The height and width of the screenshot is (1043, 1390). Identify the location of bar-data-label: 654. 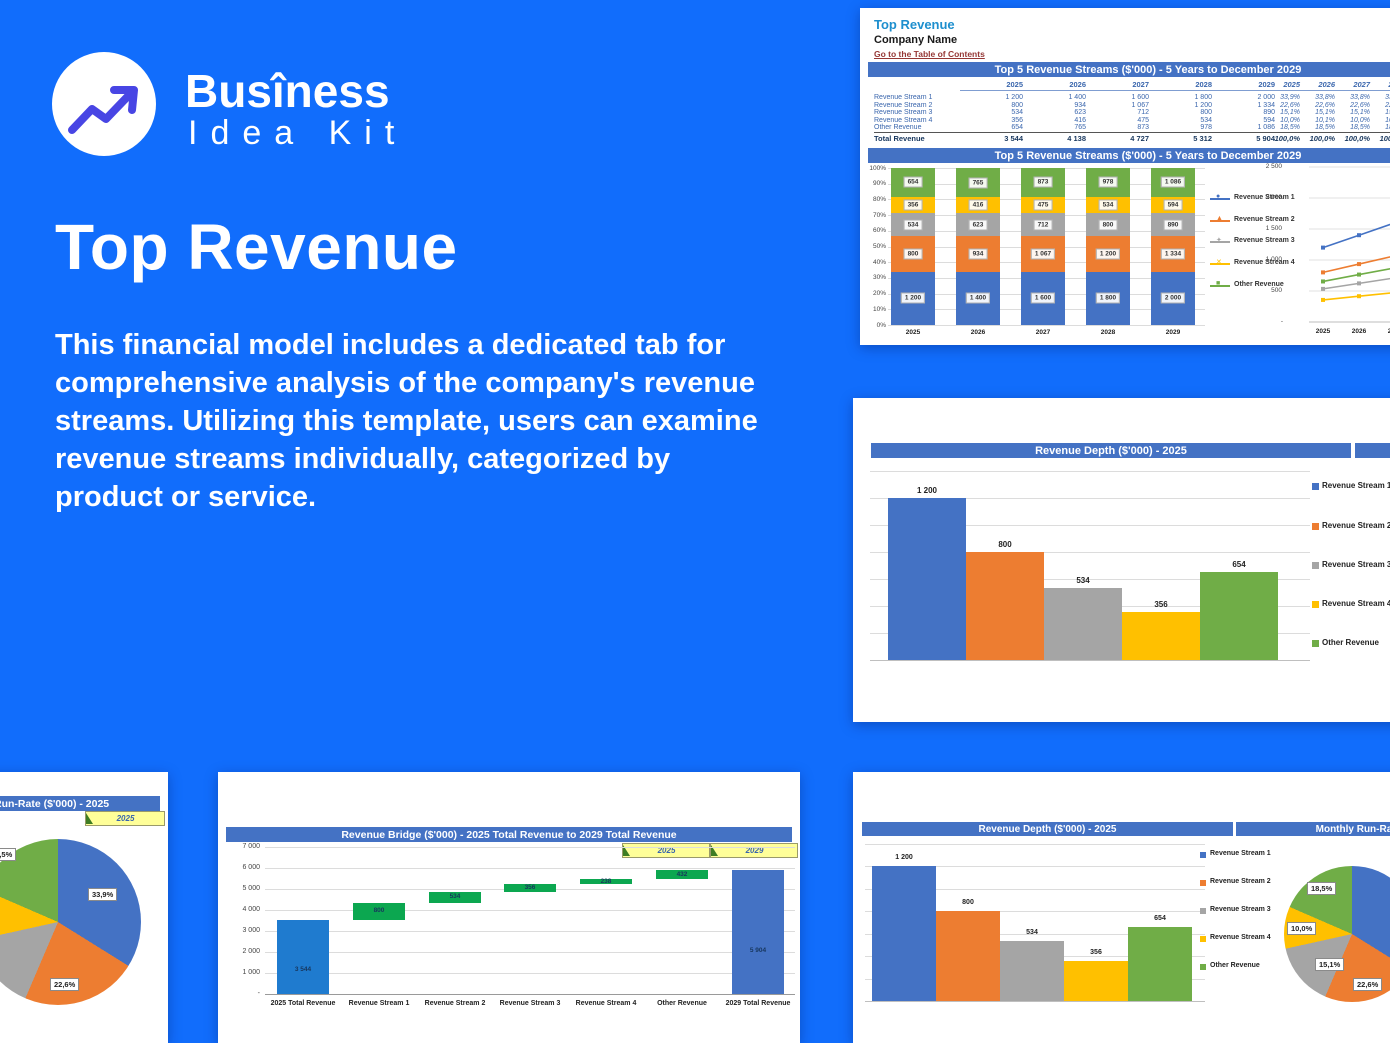
(1160, 919).